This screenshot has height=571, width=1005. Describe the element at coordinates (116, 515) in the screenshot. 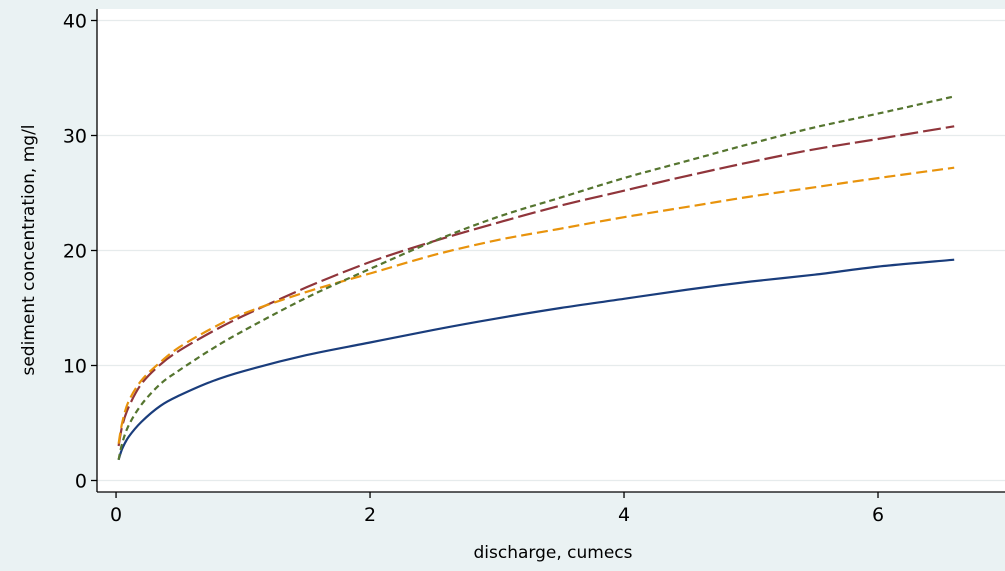

I see `x-tick-label: 0` at that location.